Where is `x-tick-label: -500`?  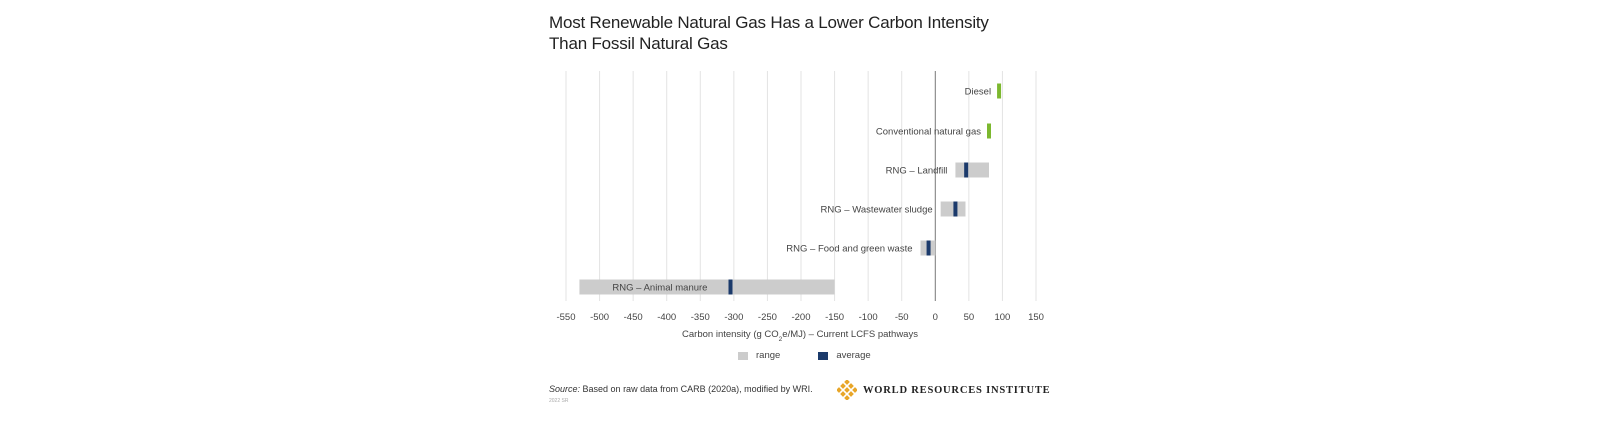 x-tick-label: -500 is located at coordinates (599, 317).